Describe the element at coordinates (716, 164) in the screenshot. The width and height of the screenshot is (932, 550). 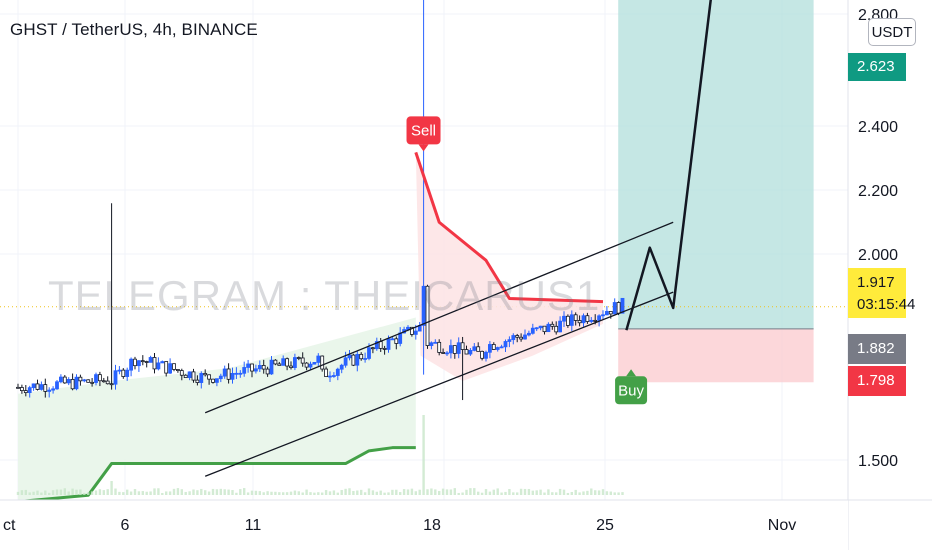
I see `target-zone` at that location.